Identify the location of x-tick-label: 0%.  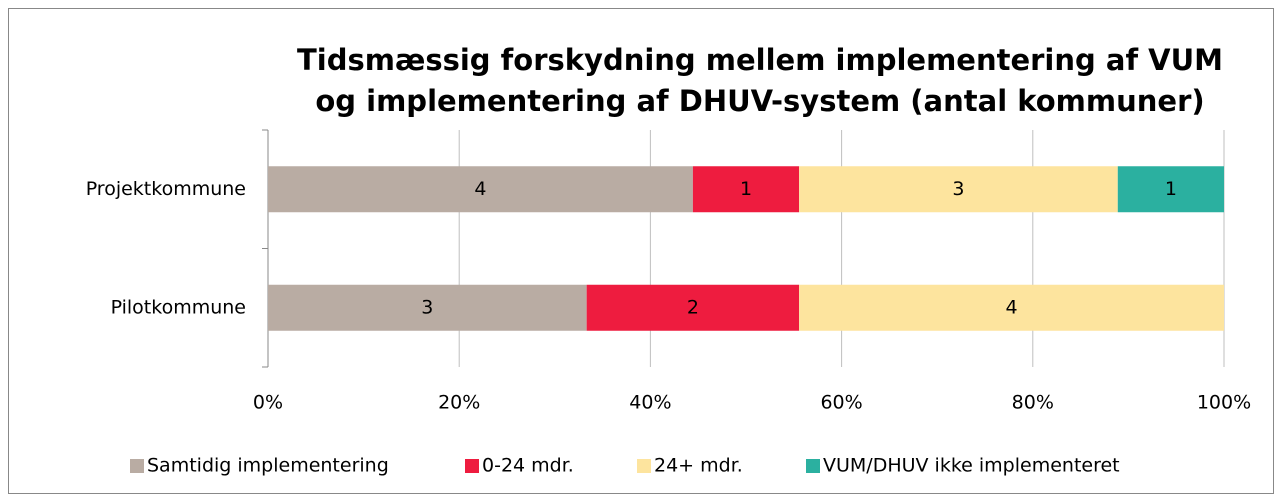
(268, 403).